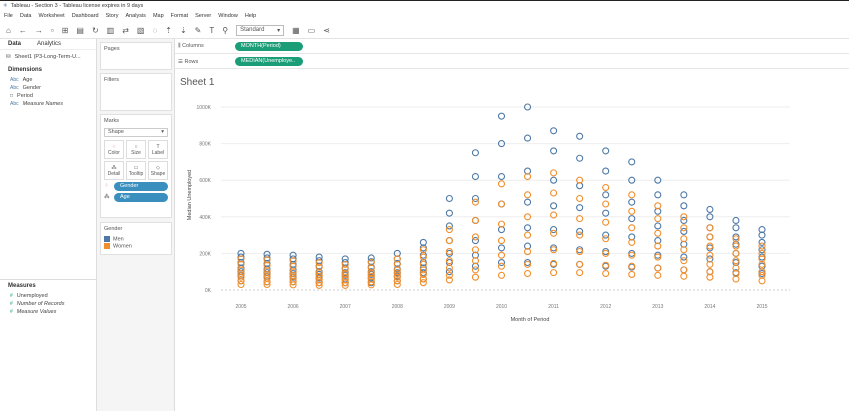 The height and width of the screenshot is (411, 849). I want to click on tab-data: Data, so click(15, 44).